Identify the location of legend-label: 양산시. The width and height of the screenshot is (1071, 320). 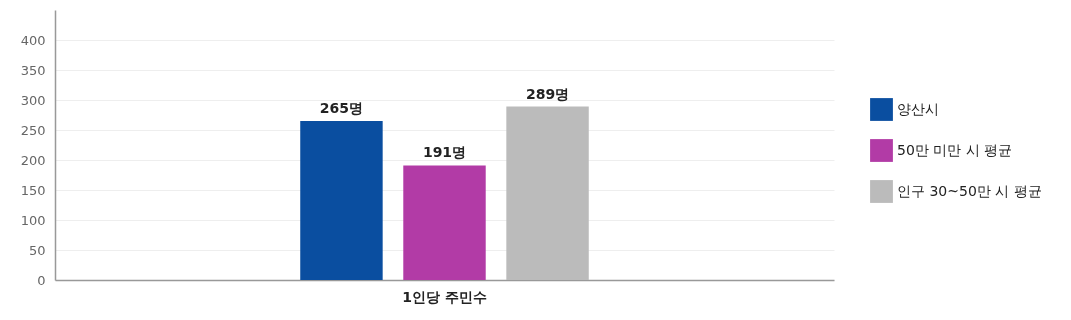
(918, 108).